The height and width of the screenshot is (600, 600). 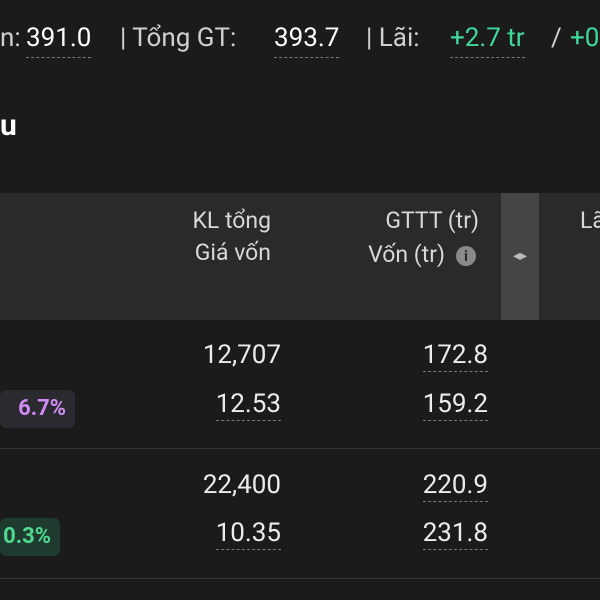 I want to click on summary-value: +0, so click(x=585, y=38).